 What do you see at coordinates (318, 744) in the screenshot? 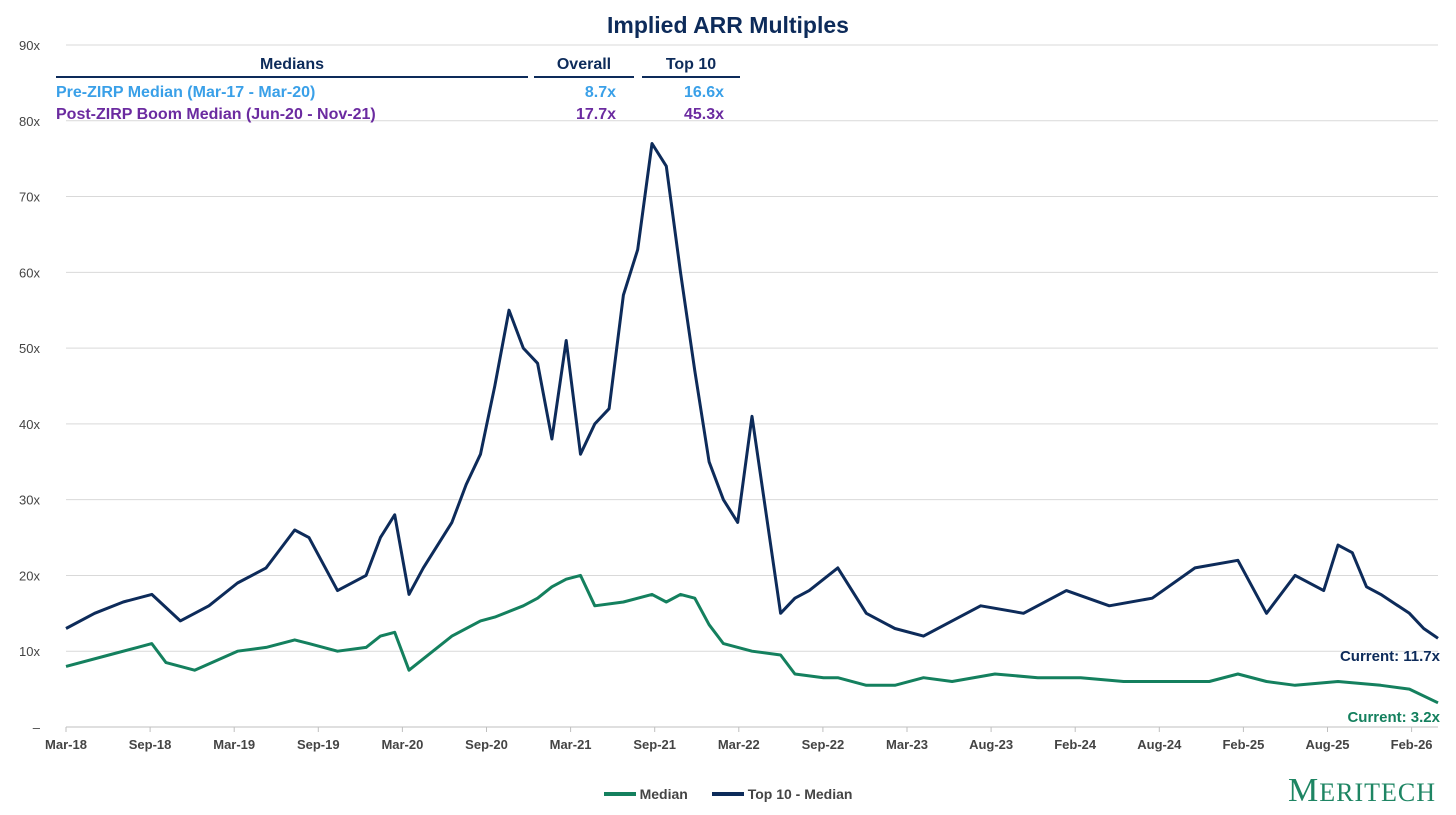
I see `x-tick-label: Sep-19` at bounding box center [318, 744].